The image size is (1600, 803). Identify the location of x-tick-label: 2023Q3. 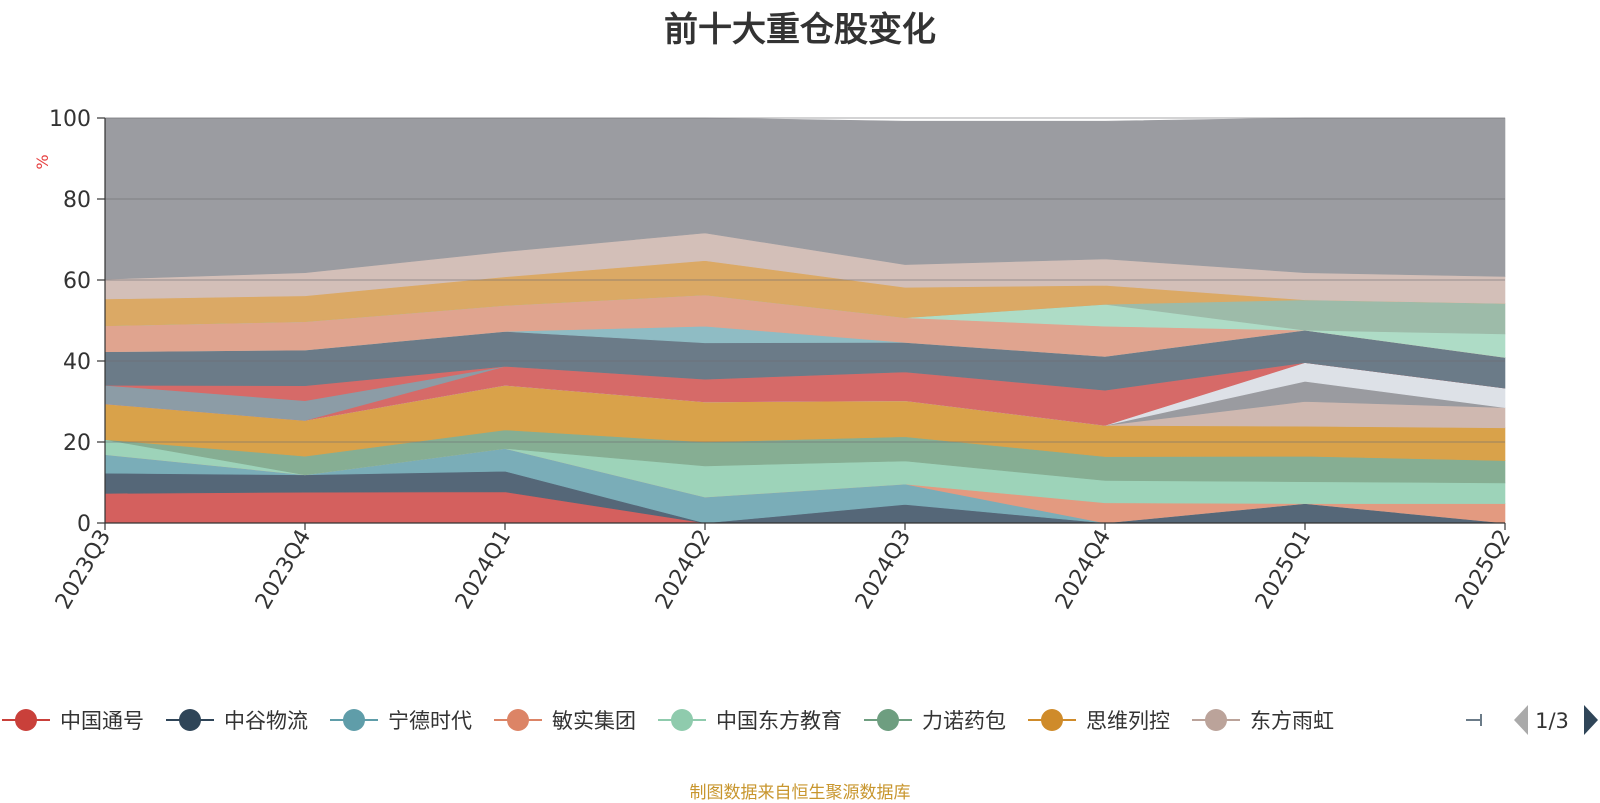
(83, 570).